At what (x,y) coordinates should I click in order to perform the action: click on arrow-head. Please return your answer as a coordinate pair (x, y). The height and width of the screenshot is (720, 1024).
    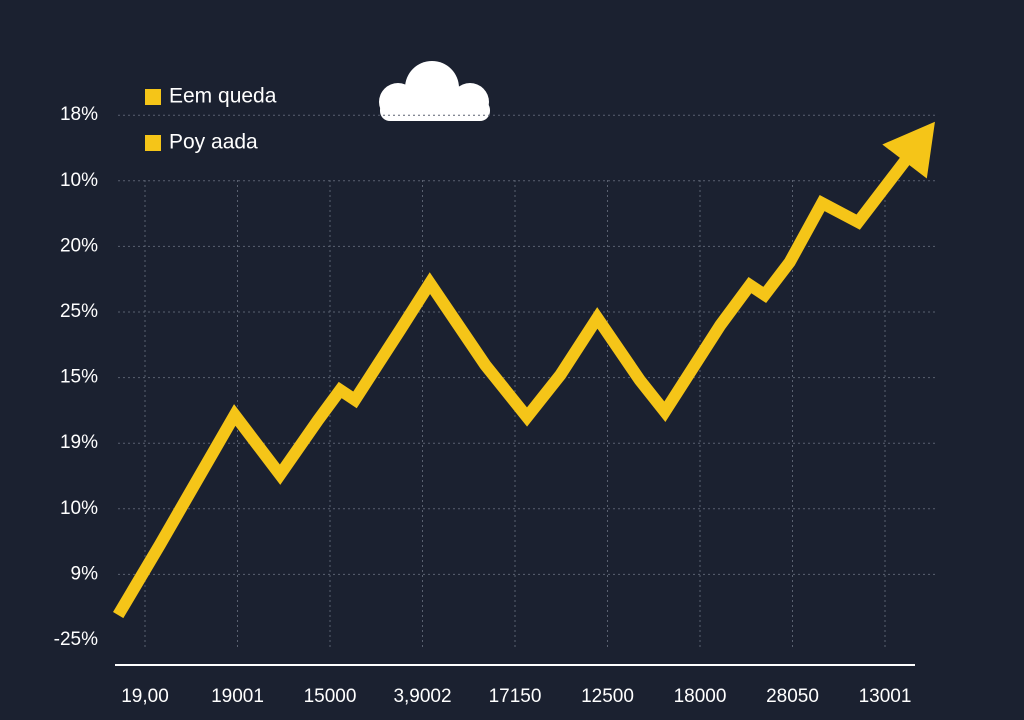
    Looking at the image, I should click on (908, 150).